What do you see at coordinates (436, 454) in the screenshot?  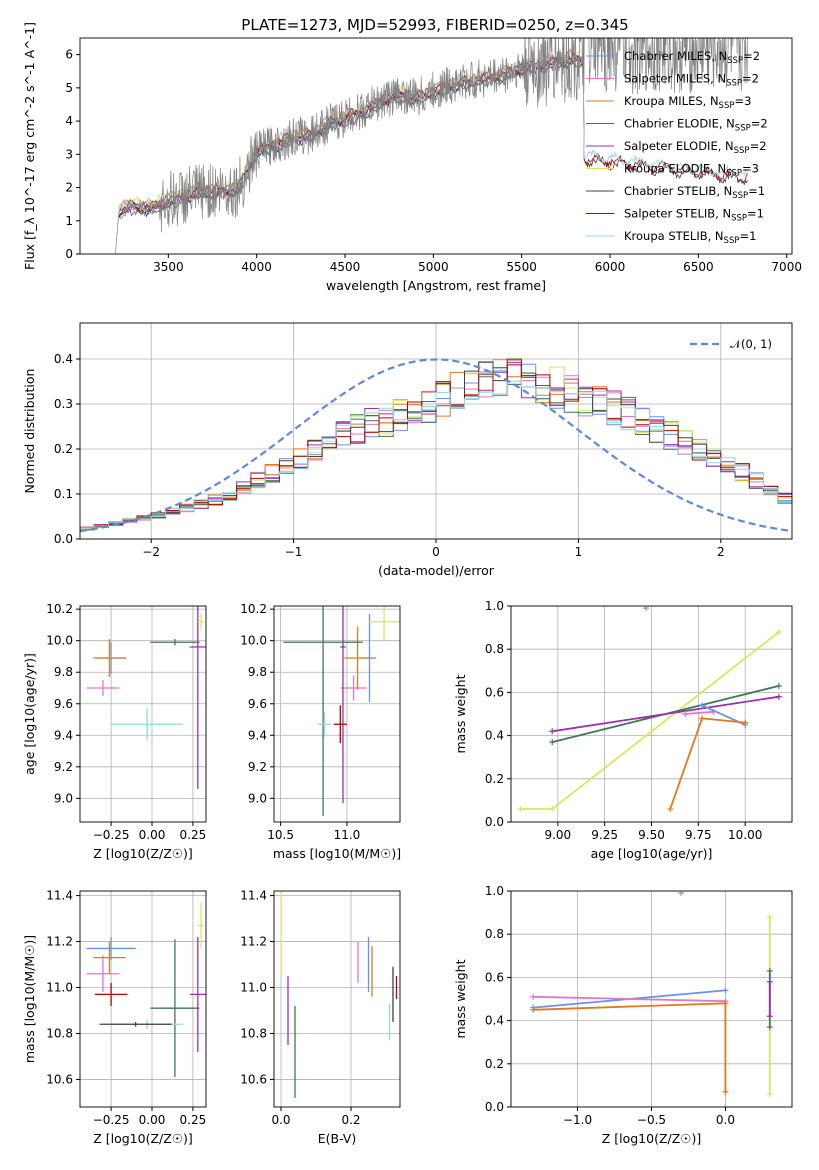 I see `residual-histogram` at bounding box center [436, 454].